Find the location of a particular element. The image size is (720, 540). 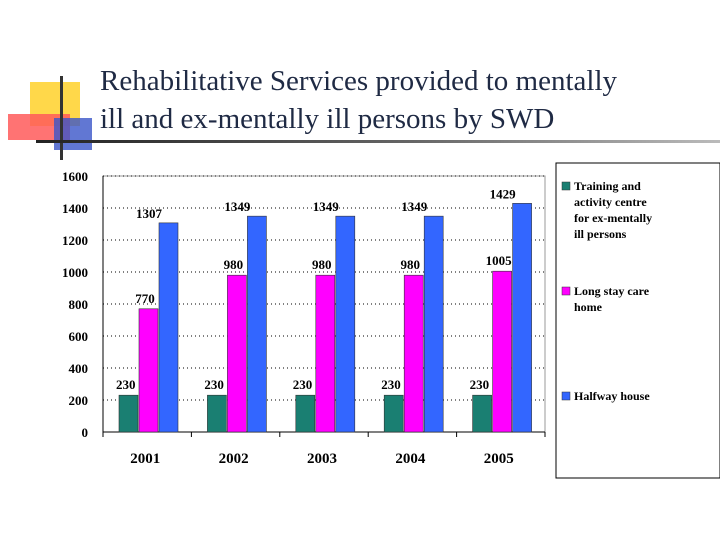

legend-label: Halfway house is located at coordinates (612, 396).